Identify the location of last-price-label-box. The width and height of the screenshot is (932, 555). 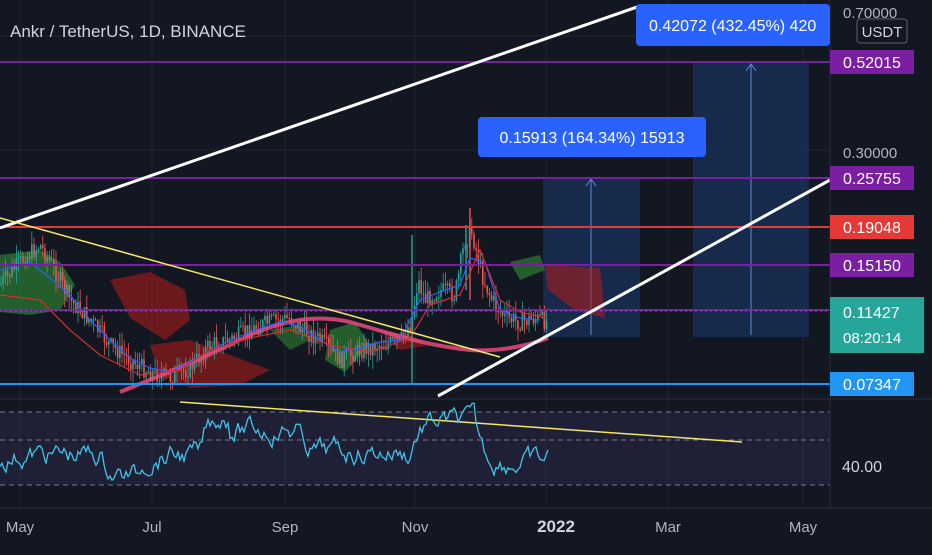
(877, 325).